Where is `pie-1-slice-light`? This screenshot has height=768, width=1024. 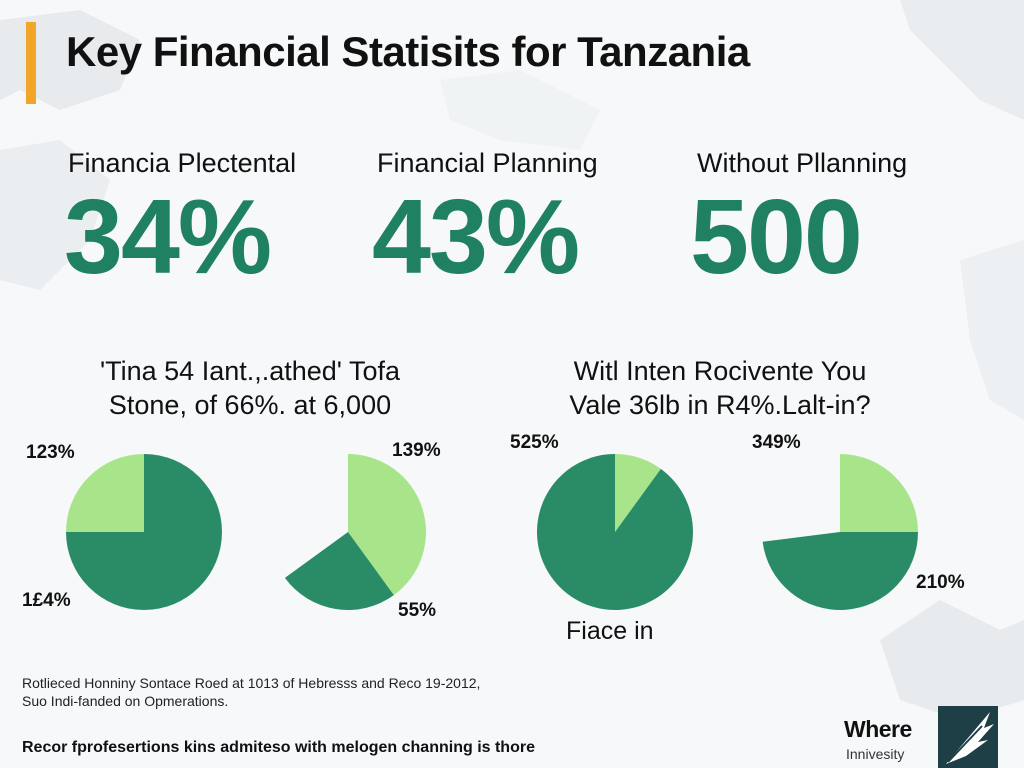 pie-1-slice-light is located at coordinates (105, 493).